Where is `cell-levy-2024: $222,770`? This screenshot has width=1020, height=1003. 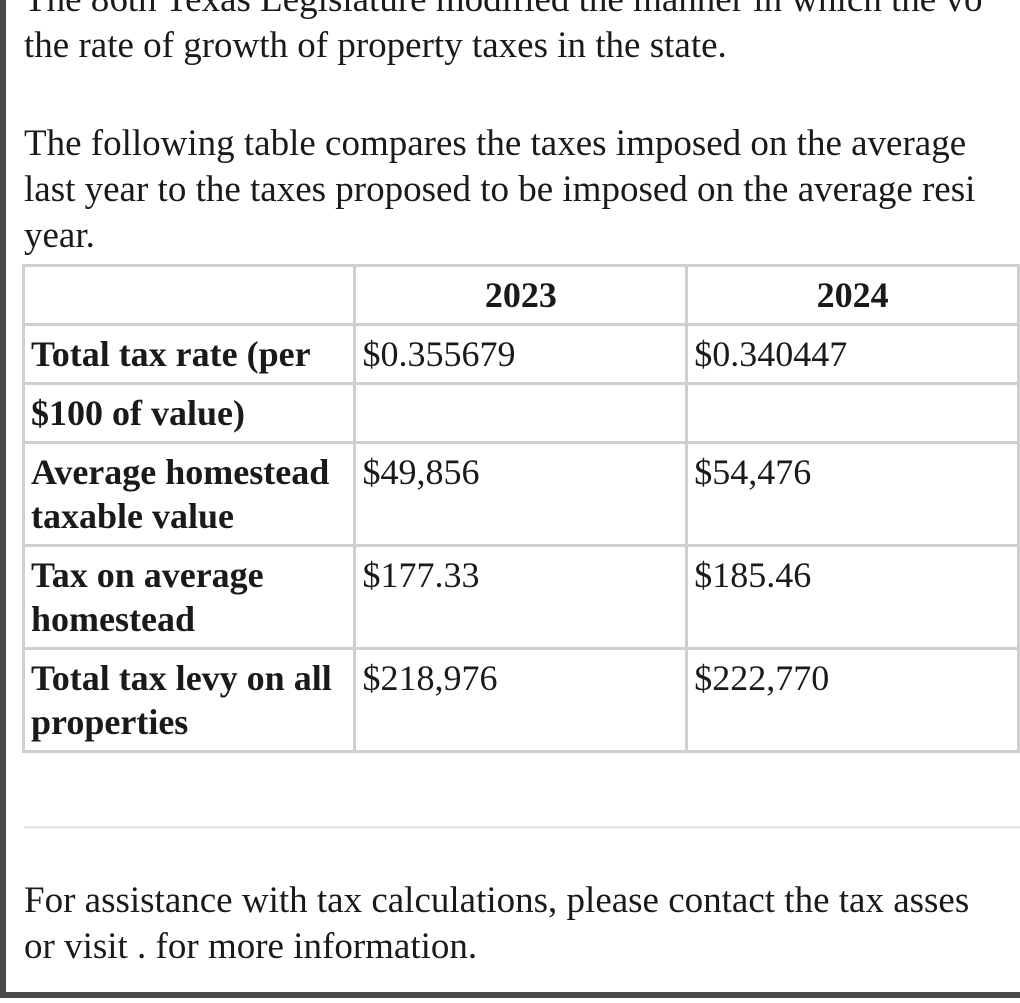 cell-levy-2024: $222,770 is located at coordinates (854, 700).